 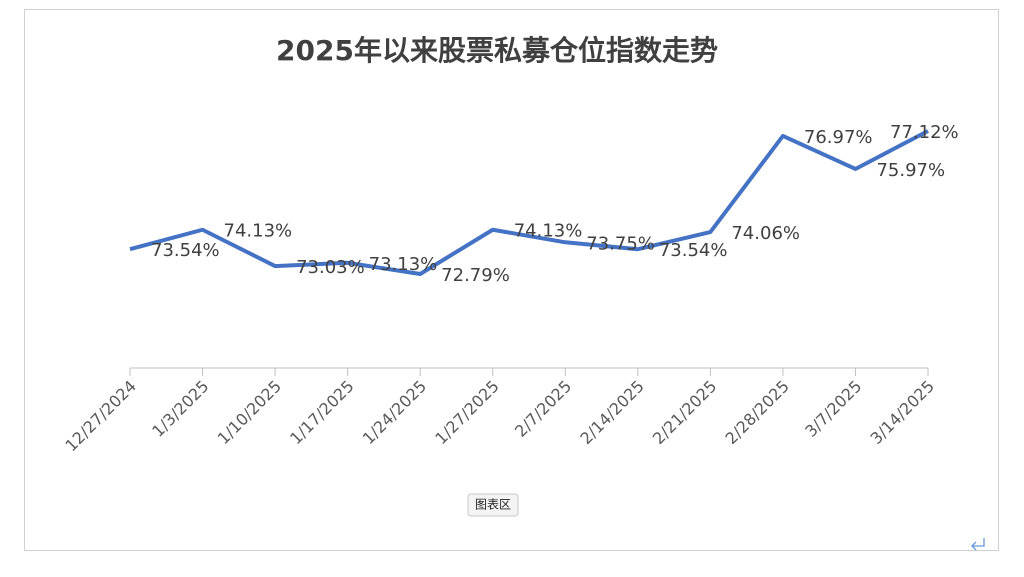 I want to click on data-label: 72.79%, so click(x=475, y=275).